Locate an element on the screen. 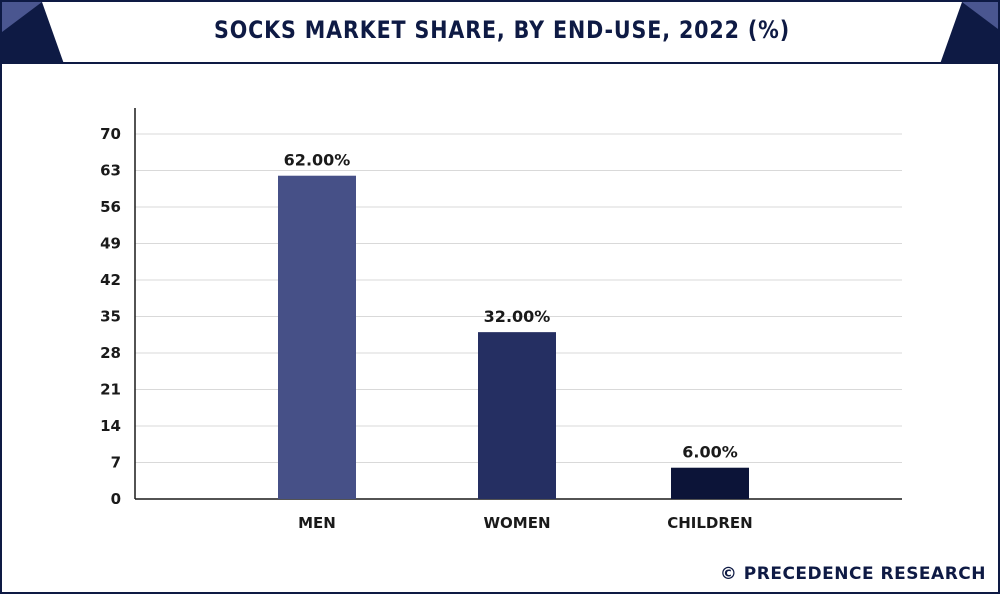 This screenshot has height=594, width=1000. y-tick-label: 7 is located at coordinates (116, 463).